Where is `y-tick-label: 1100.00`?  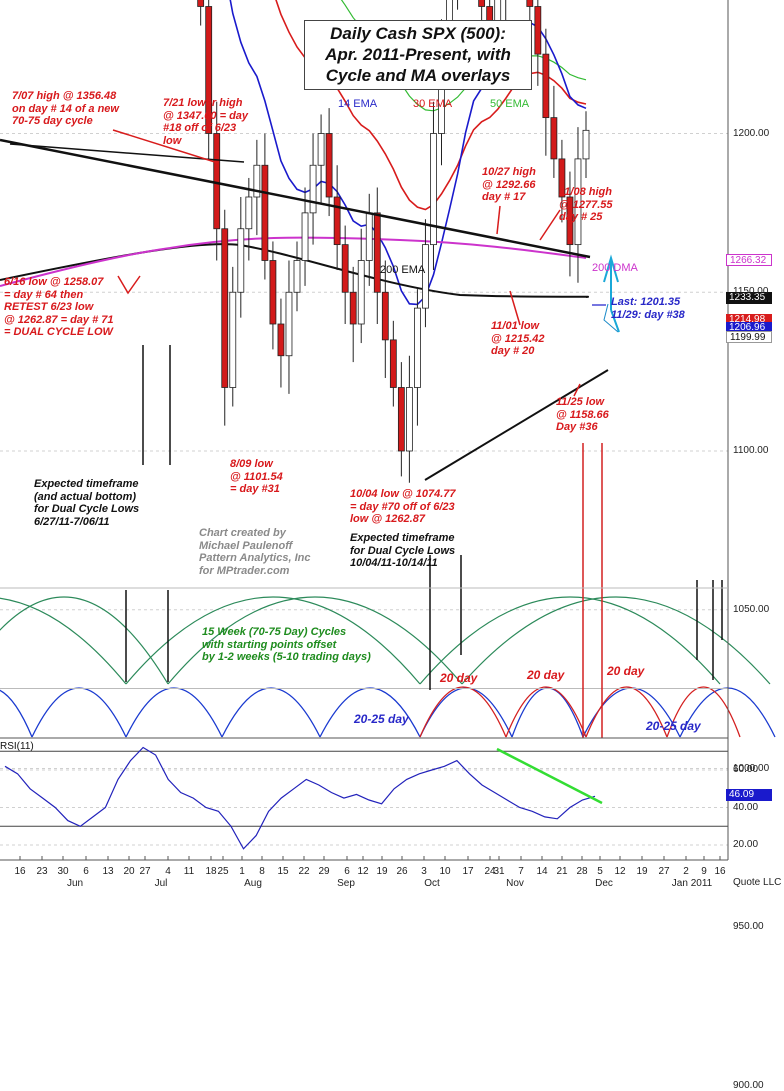
y-tick-label: 1100.00 is located at coordinates (751, 450).